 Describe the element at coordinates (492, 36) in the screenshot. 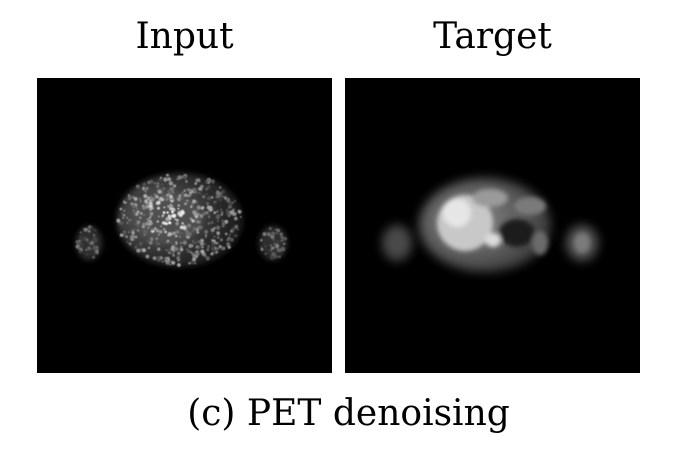

I see `panel-label-target: Target` at that location.